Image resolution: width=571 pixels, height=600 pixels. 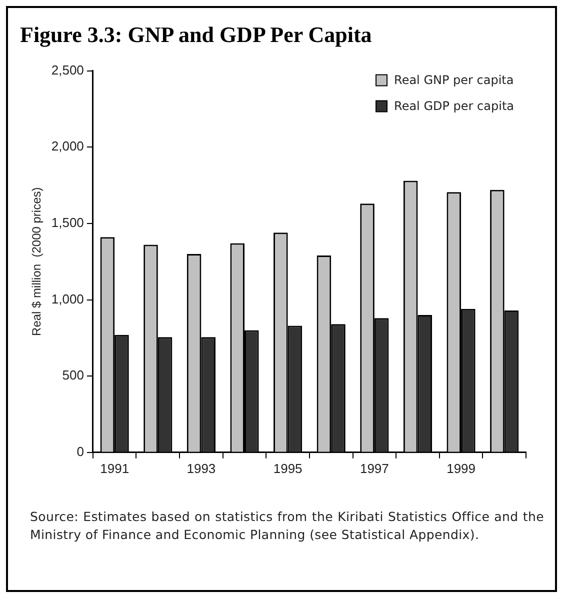 I want to click on y-tick-label: 2,000, so click(x=67, y=146).